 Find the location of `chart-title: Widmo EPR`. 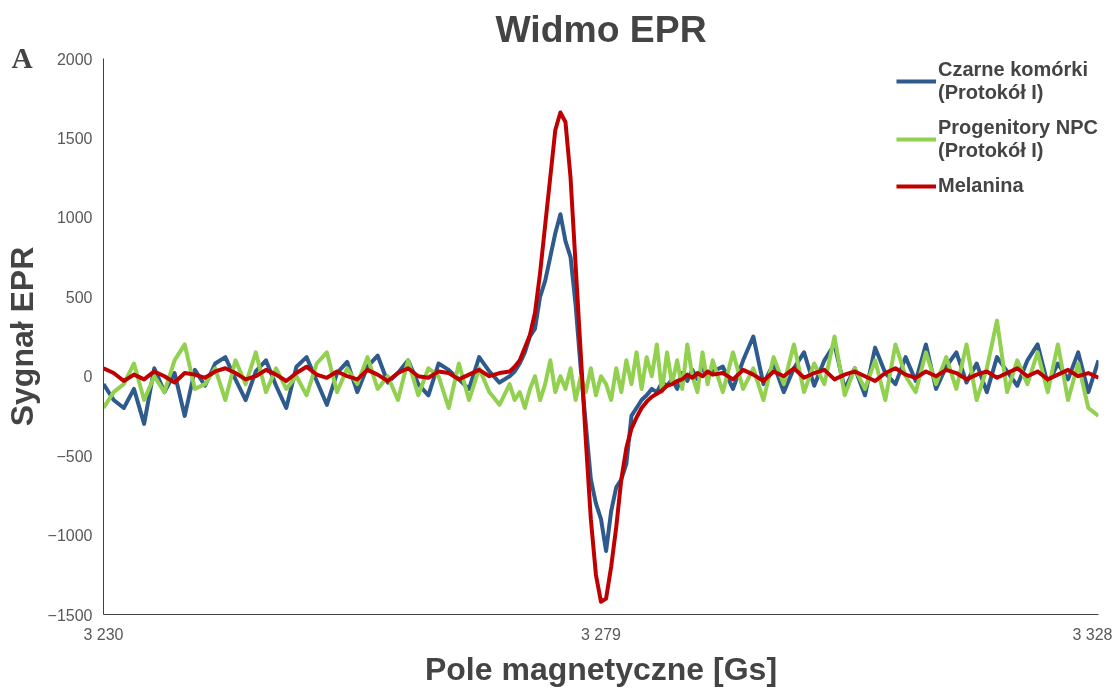

chart-title: Widmo EPR is located at coordinates (601, 28).